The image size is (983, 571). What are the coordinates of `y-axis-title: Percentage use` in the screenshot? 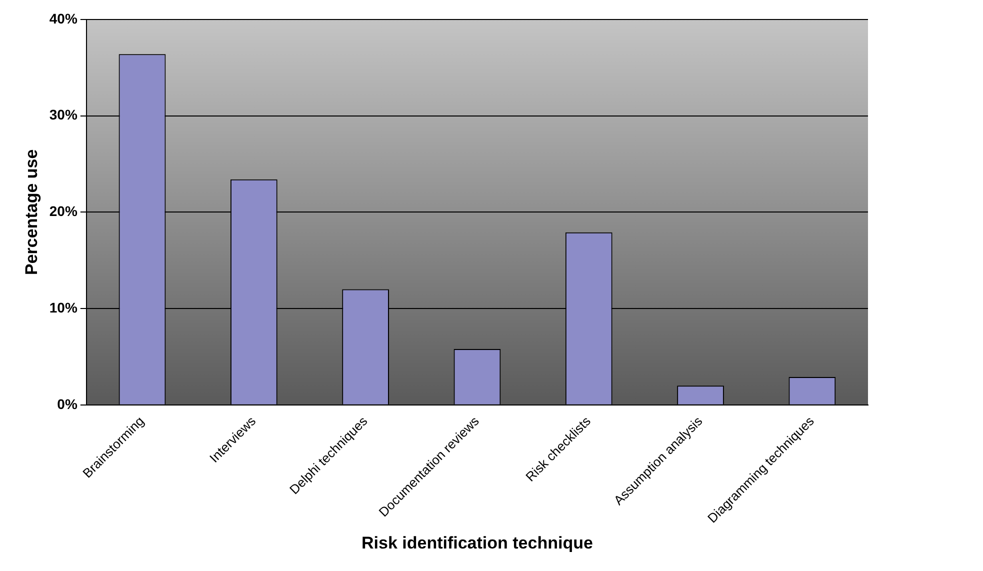 It's located at (31, 212).